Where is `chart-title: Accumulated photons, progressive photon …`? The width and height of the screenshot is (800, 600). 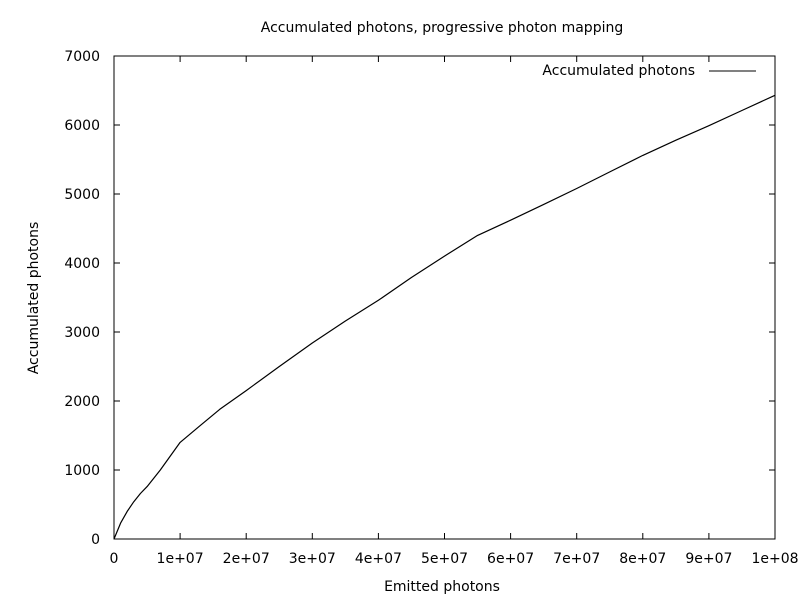 chart-title: Accumulated photons, progressive photon … is located at coordinates (442, 28).